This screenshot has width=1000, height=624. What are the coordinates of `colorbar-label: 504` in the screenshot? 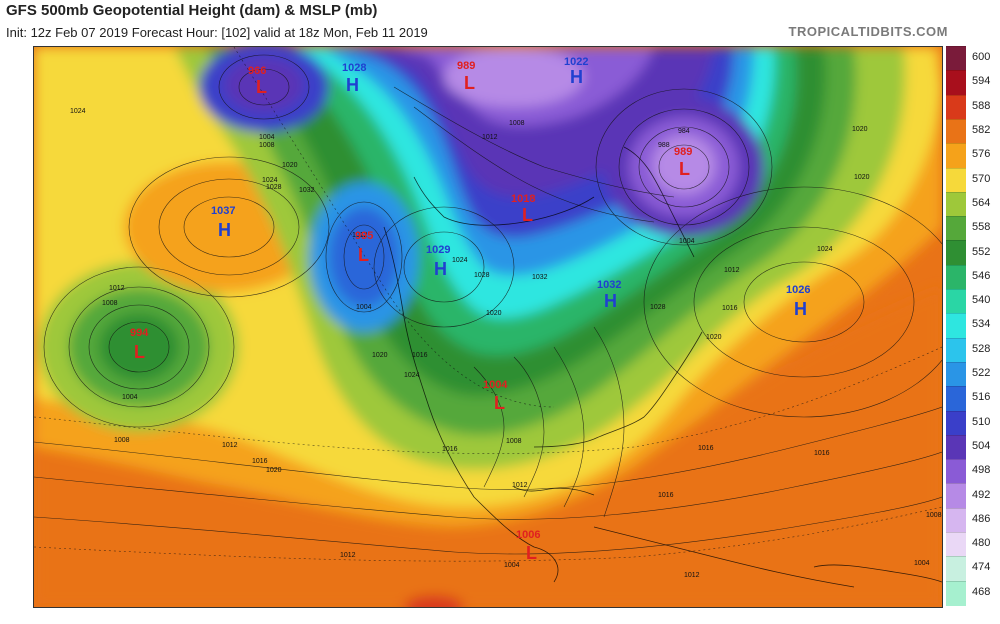 It's located at (981, 445).